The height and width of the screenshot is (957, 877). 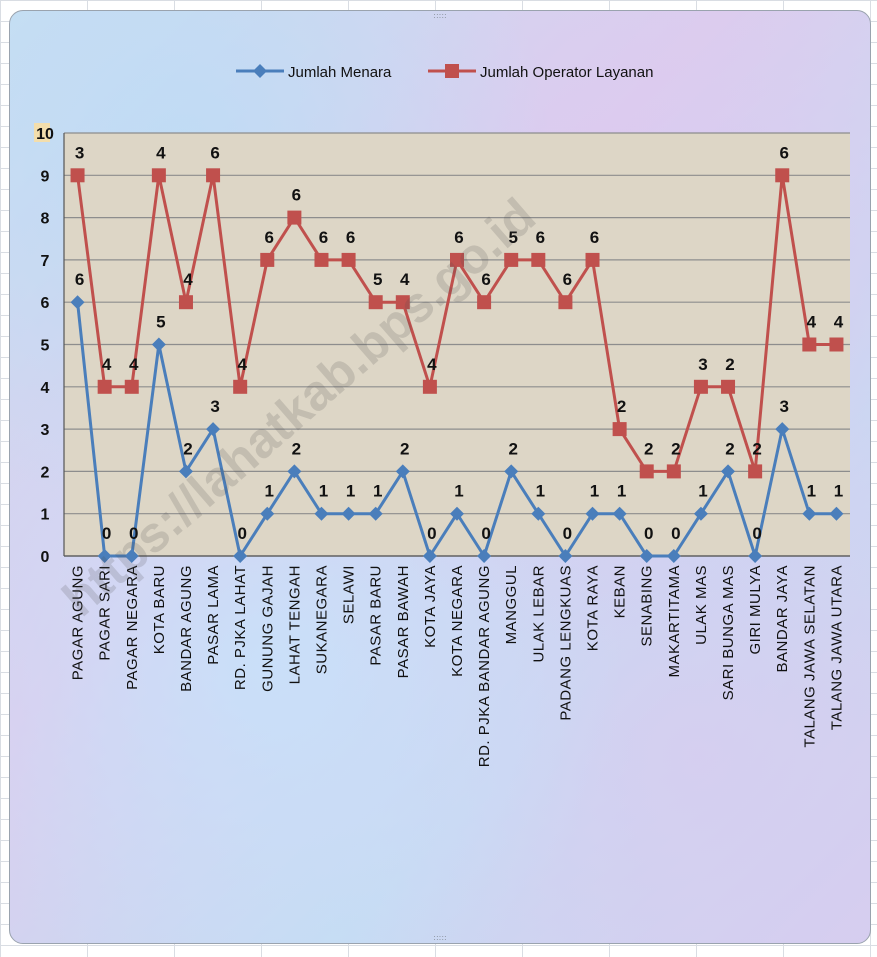 What do you see at coordinates (45, 176) in the screenshot?
I see `y-tick-label: 9` at bounding box center [45, 176].